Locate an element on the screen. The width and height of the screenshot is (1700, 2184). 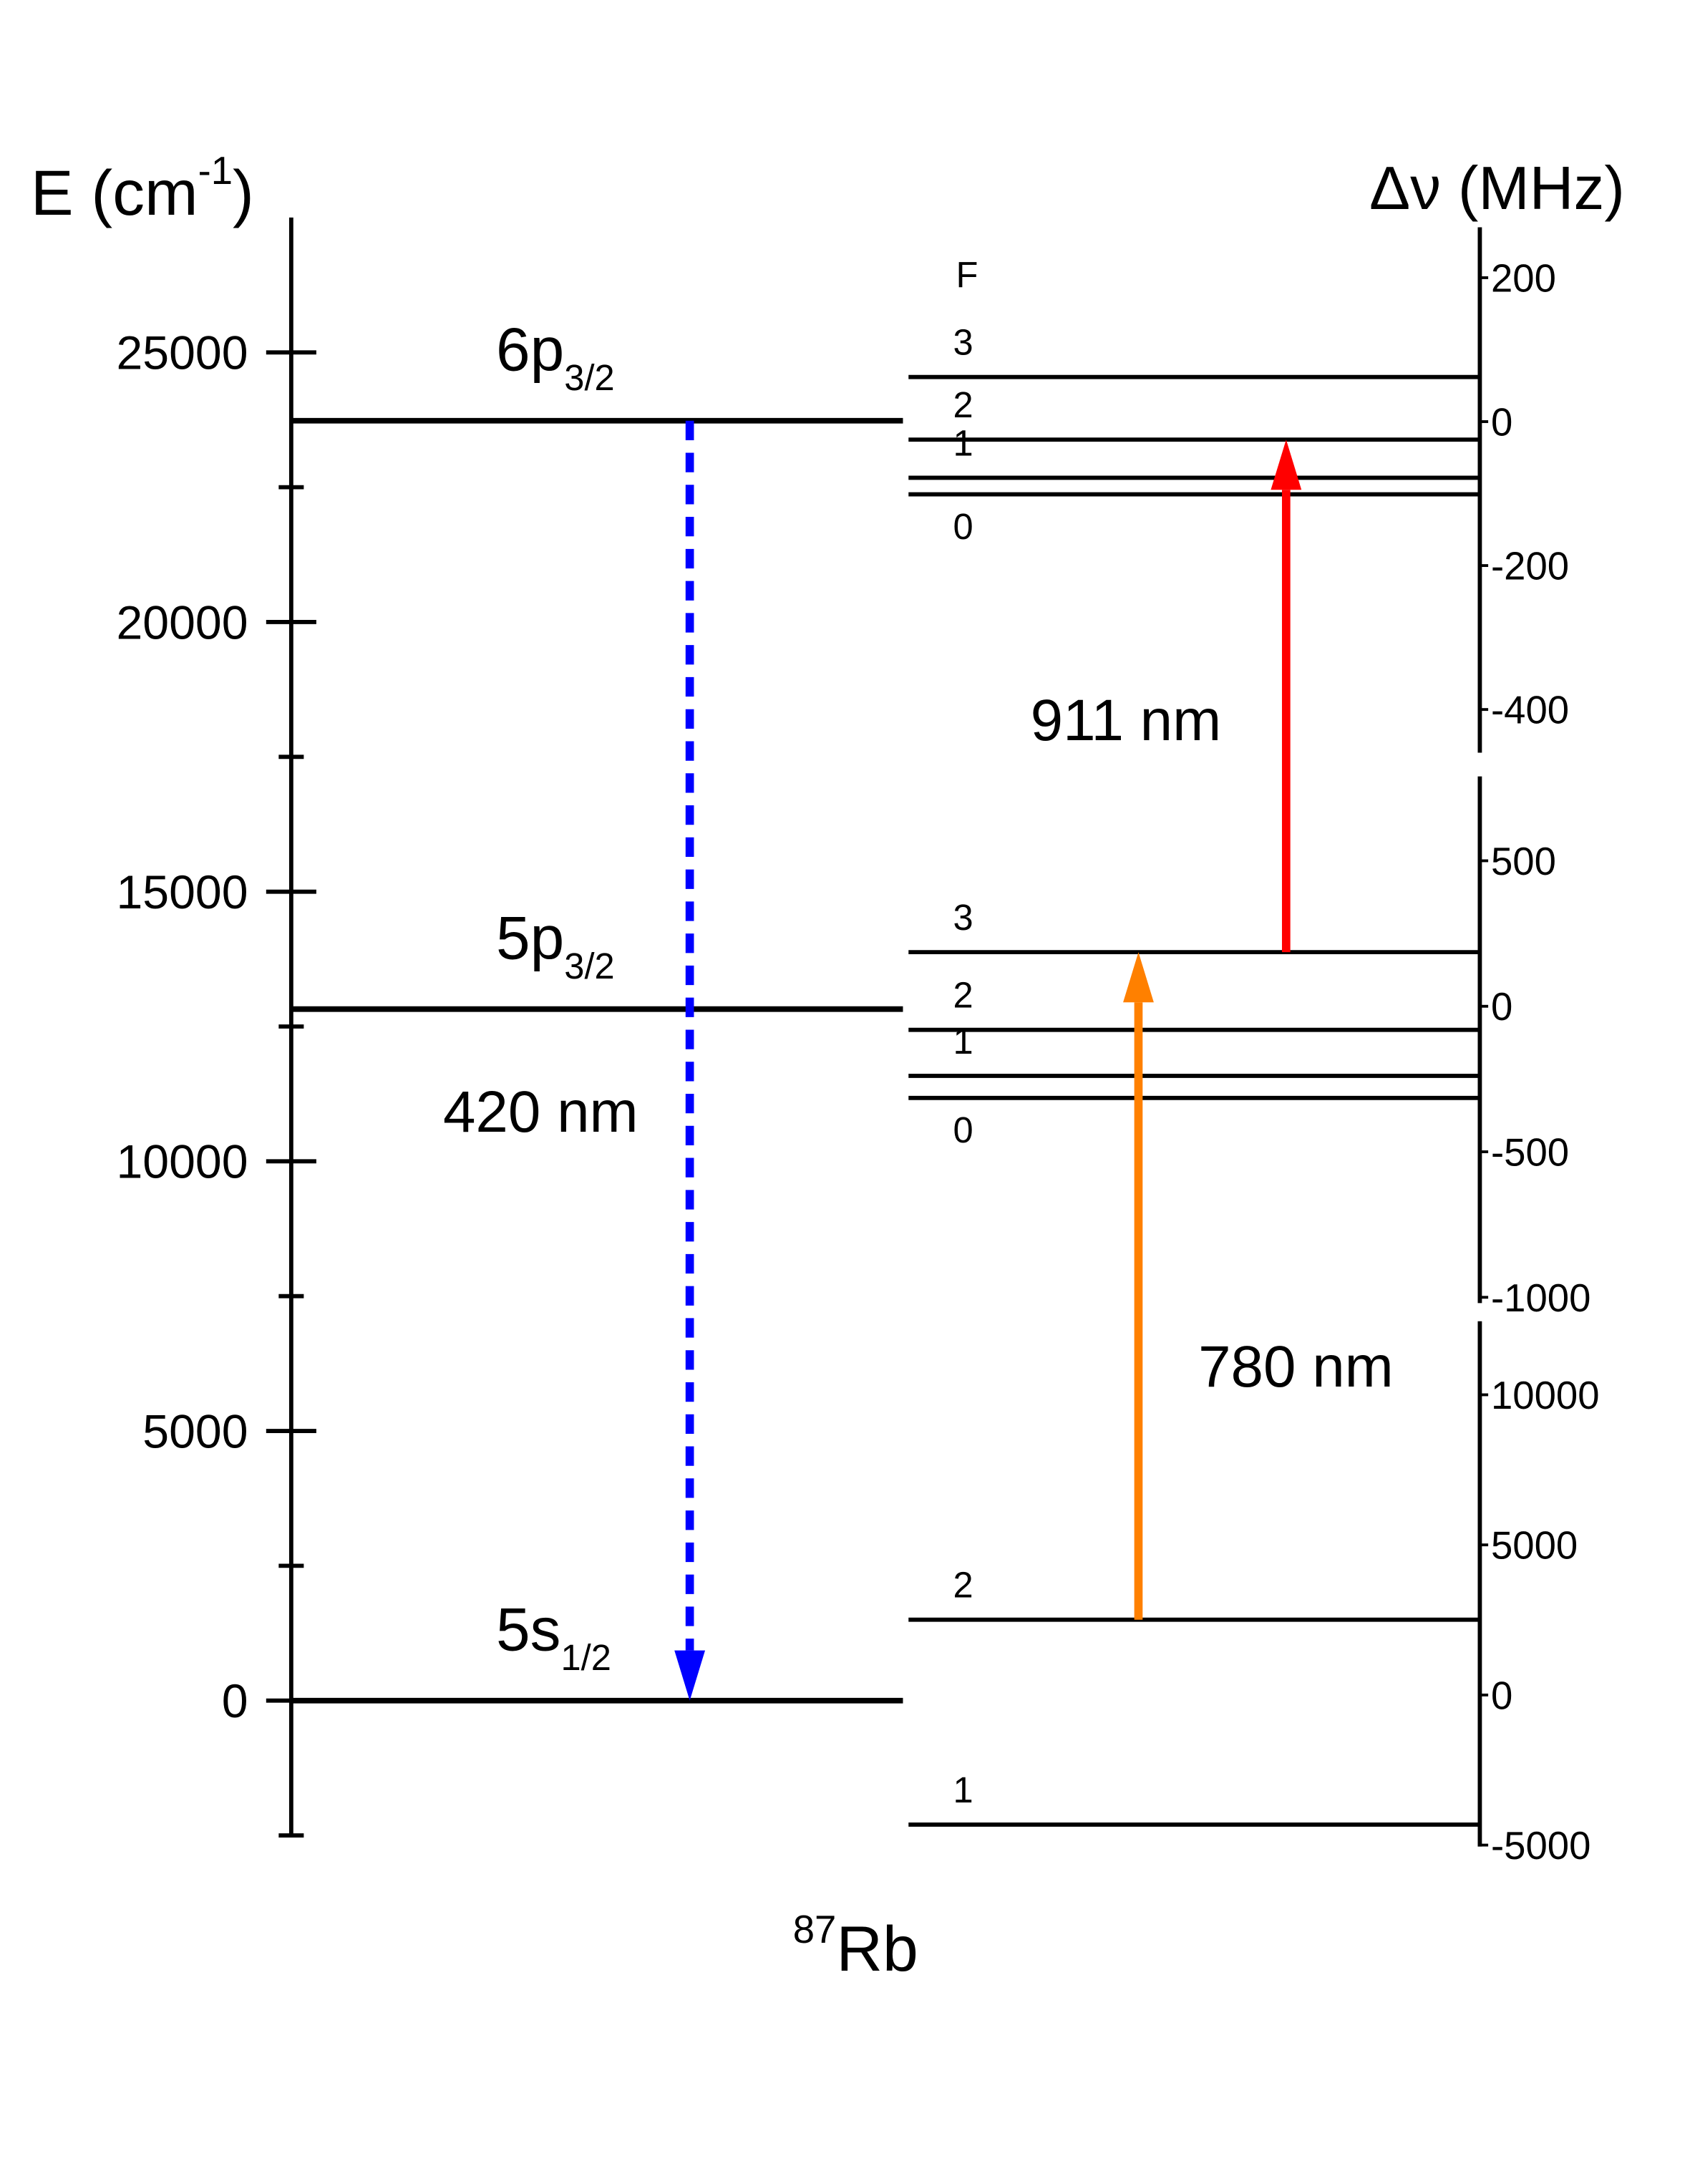
level-sub: 1/2 is located at coordinates (585, 1657).